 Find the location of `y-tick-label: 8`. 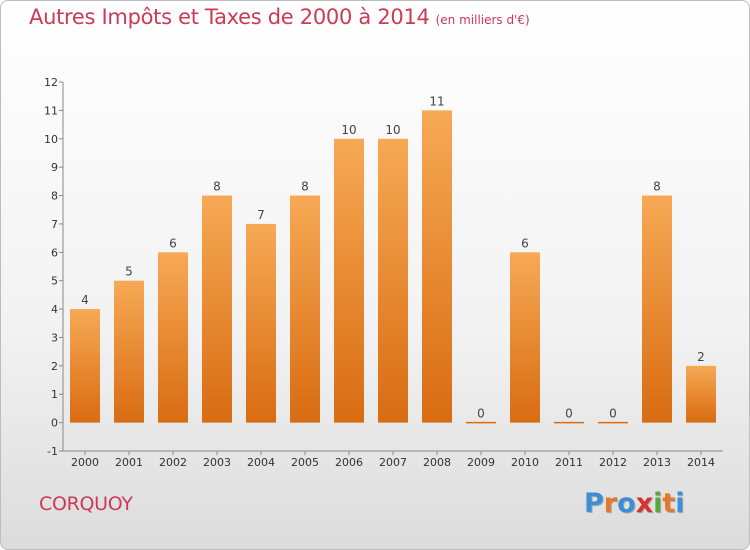

y-tick-label: 8 is located at coordinates (54, 196).